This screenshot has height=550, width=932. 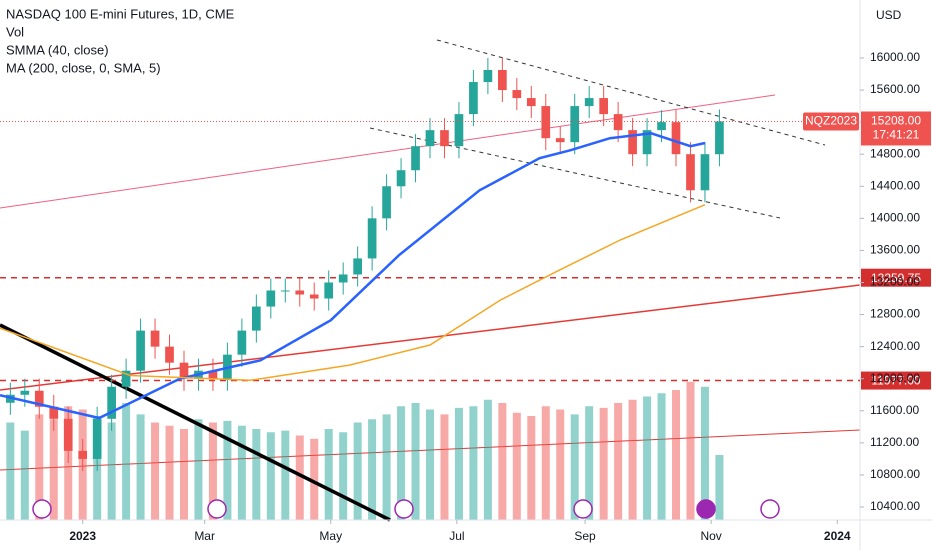 What do you see at coordinates (895, 506) in the screenshot?
I see `y-tick-label: 10400.00` at bounding box center [895, 506].